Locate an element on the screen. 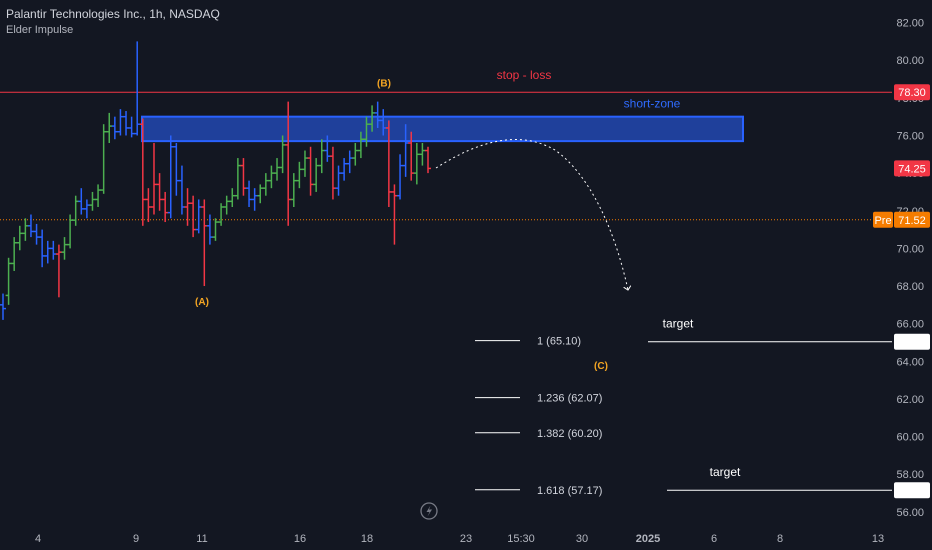 The height and width of the screenshot is (550, 932). projection-arrow is located at coordinates (531, 214).